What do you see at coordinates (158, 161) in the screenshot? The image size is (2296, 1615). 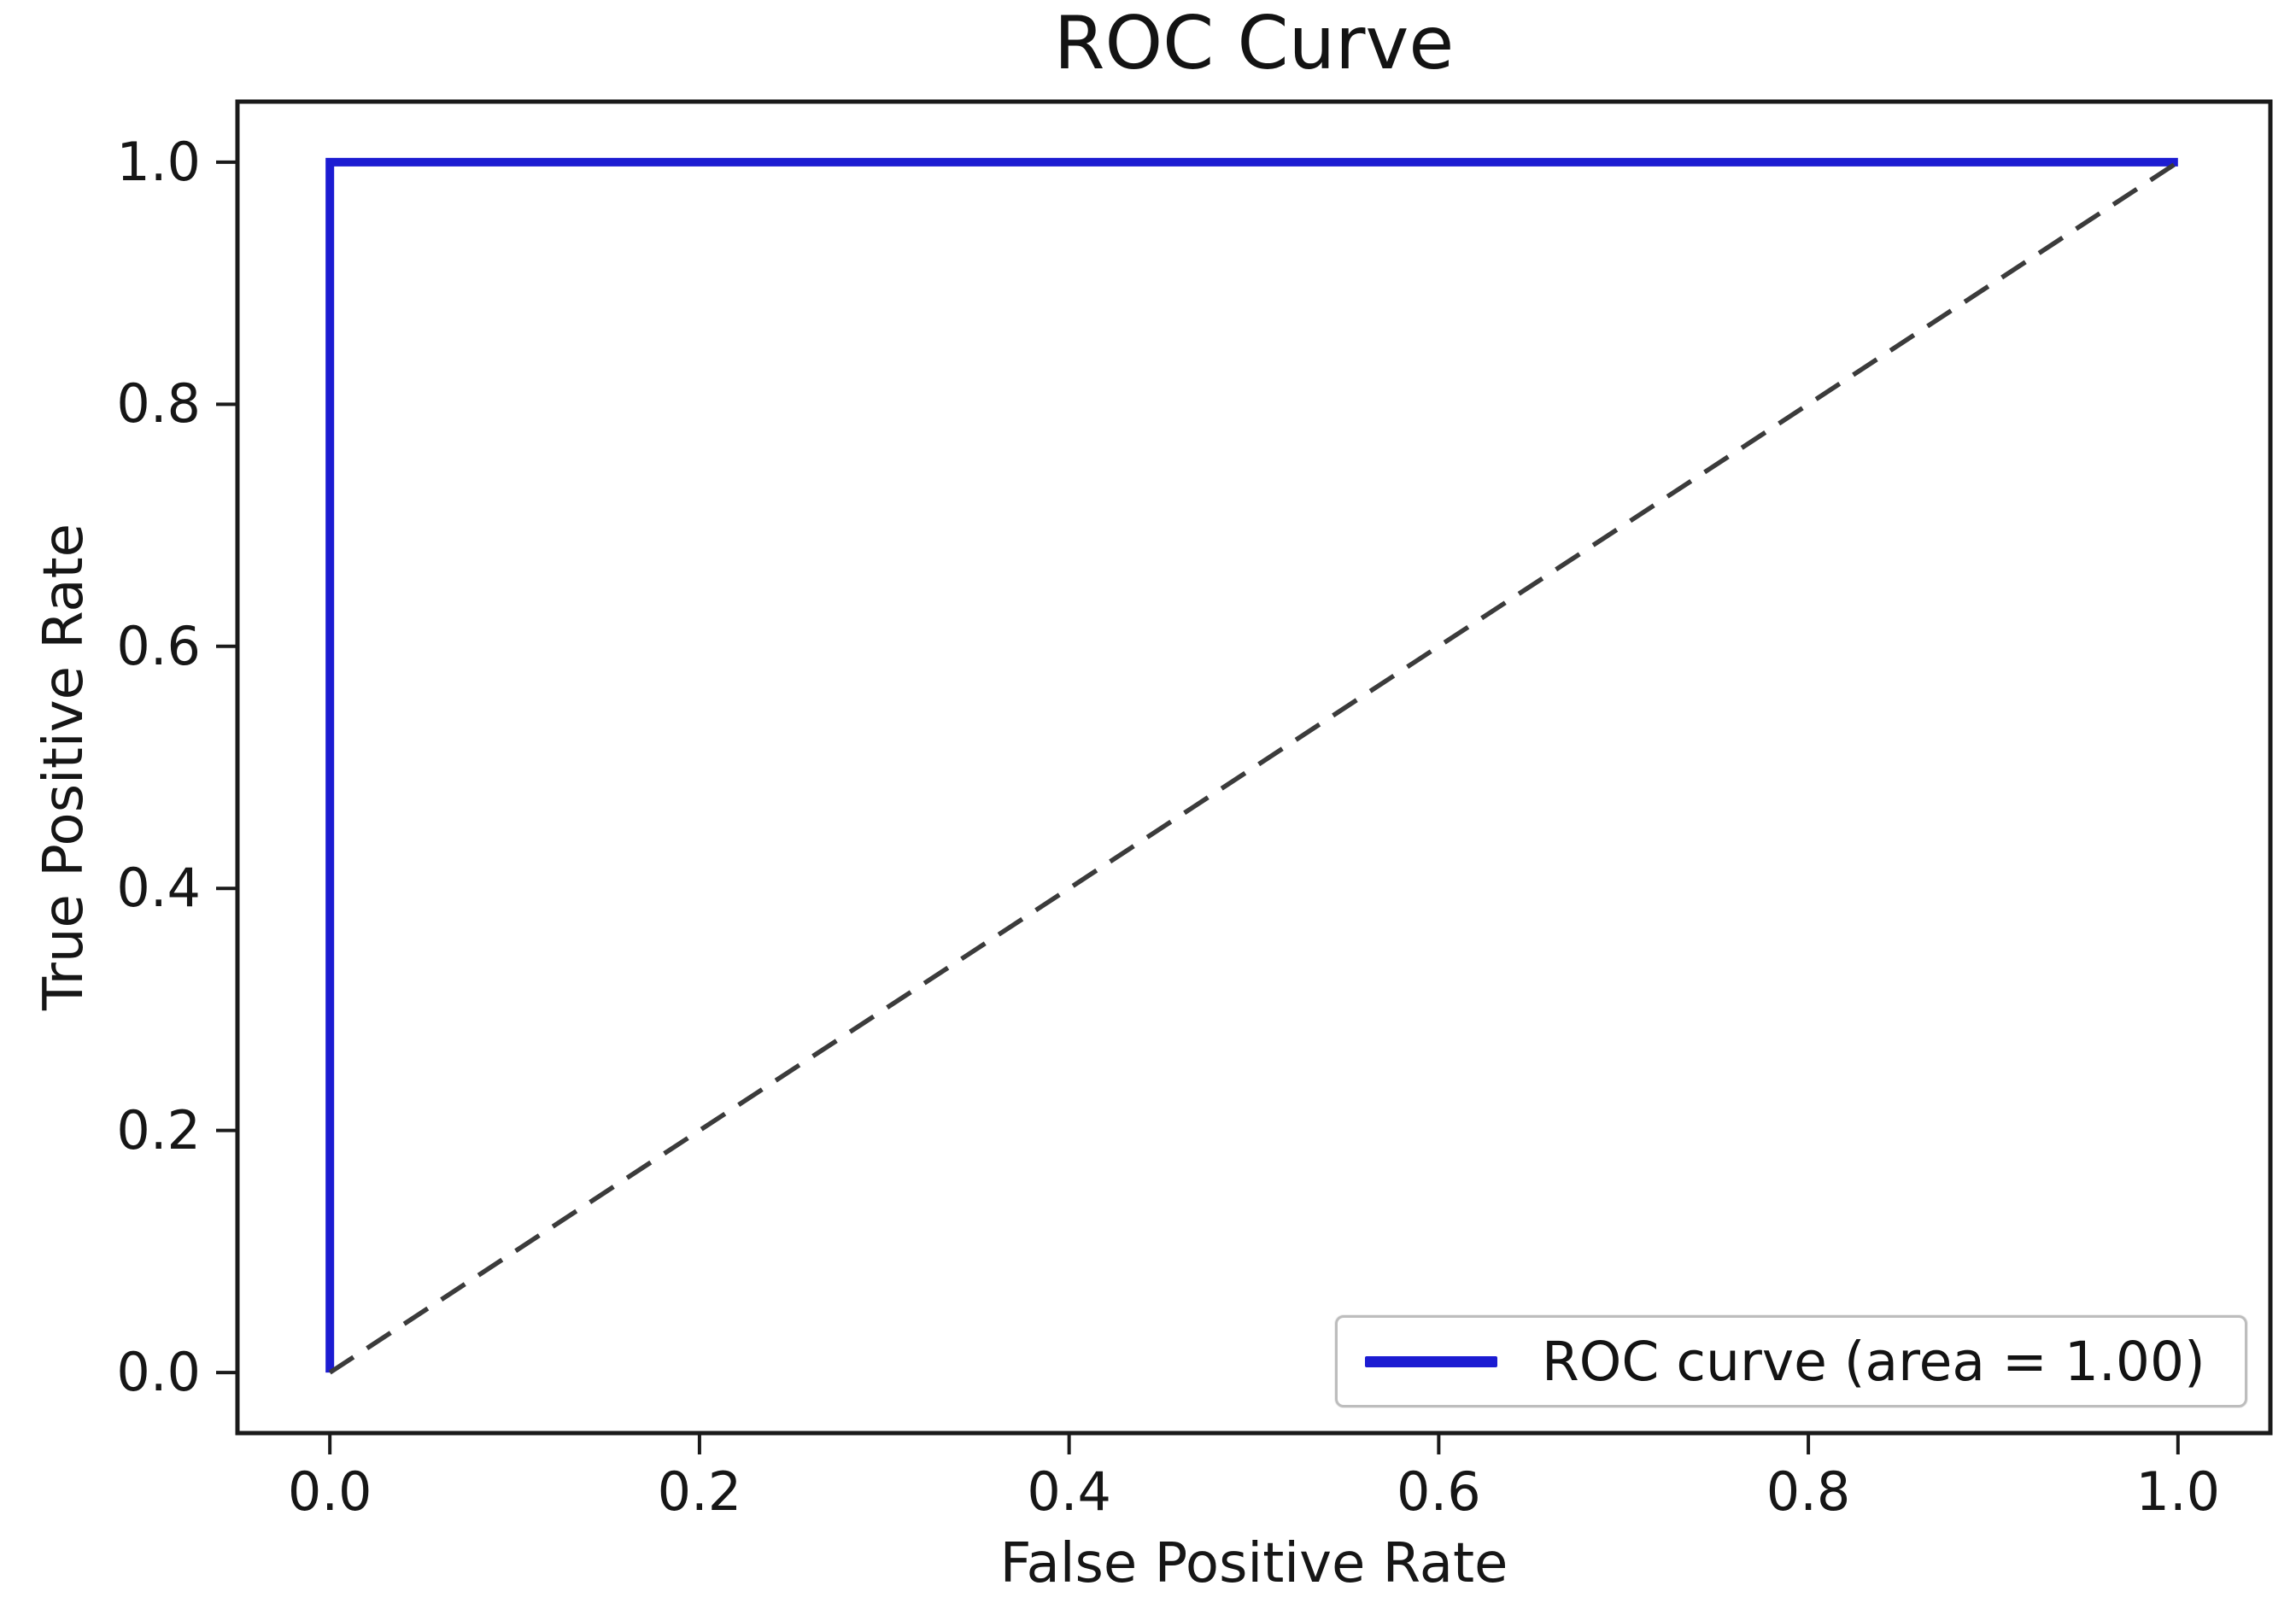 I see `y-tick-label: 1.0` at bounding box center [158, 161].